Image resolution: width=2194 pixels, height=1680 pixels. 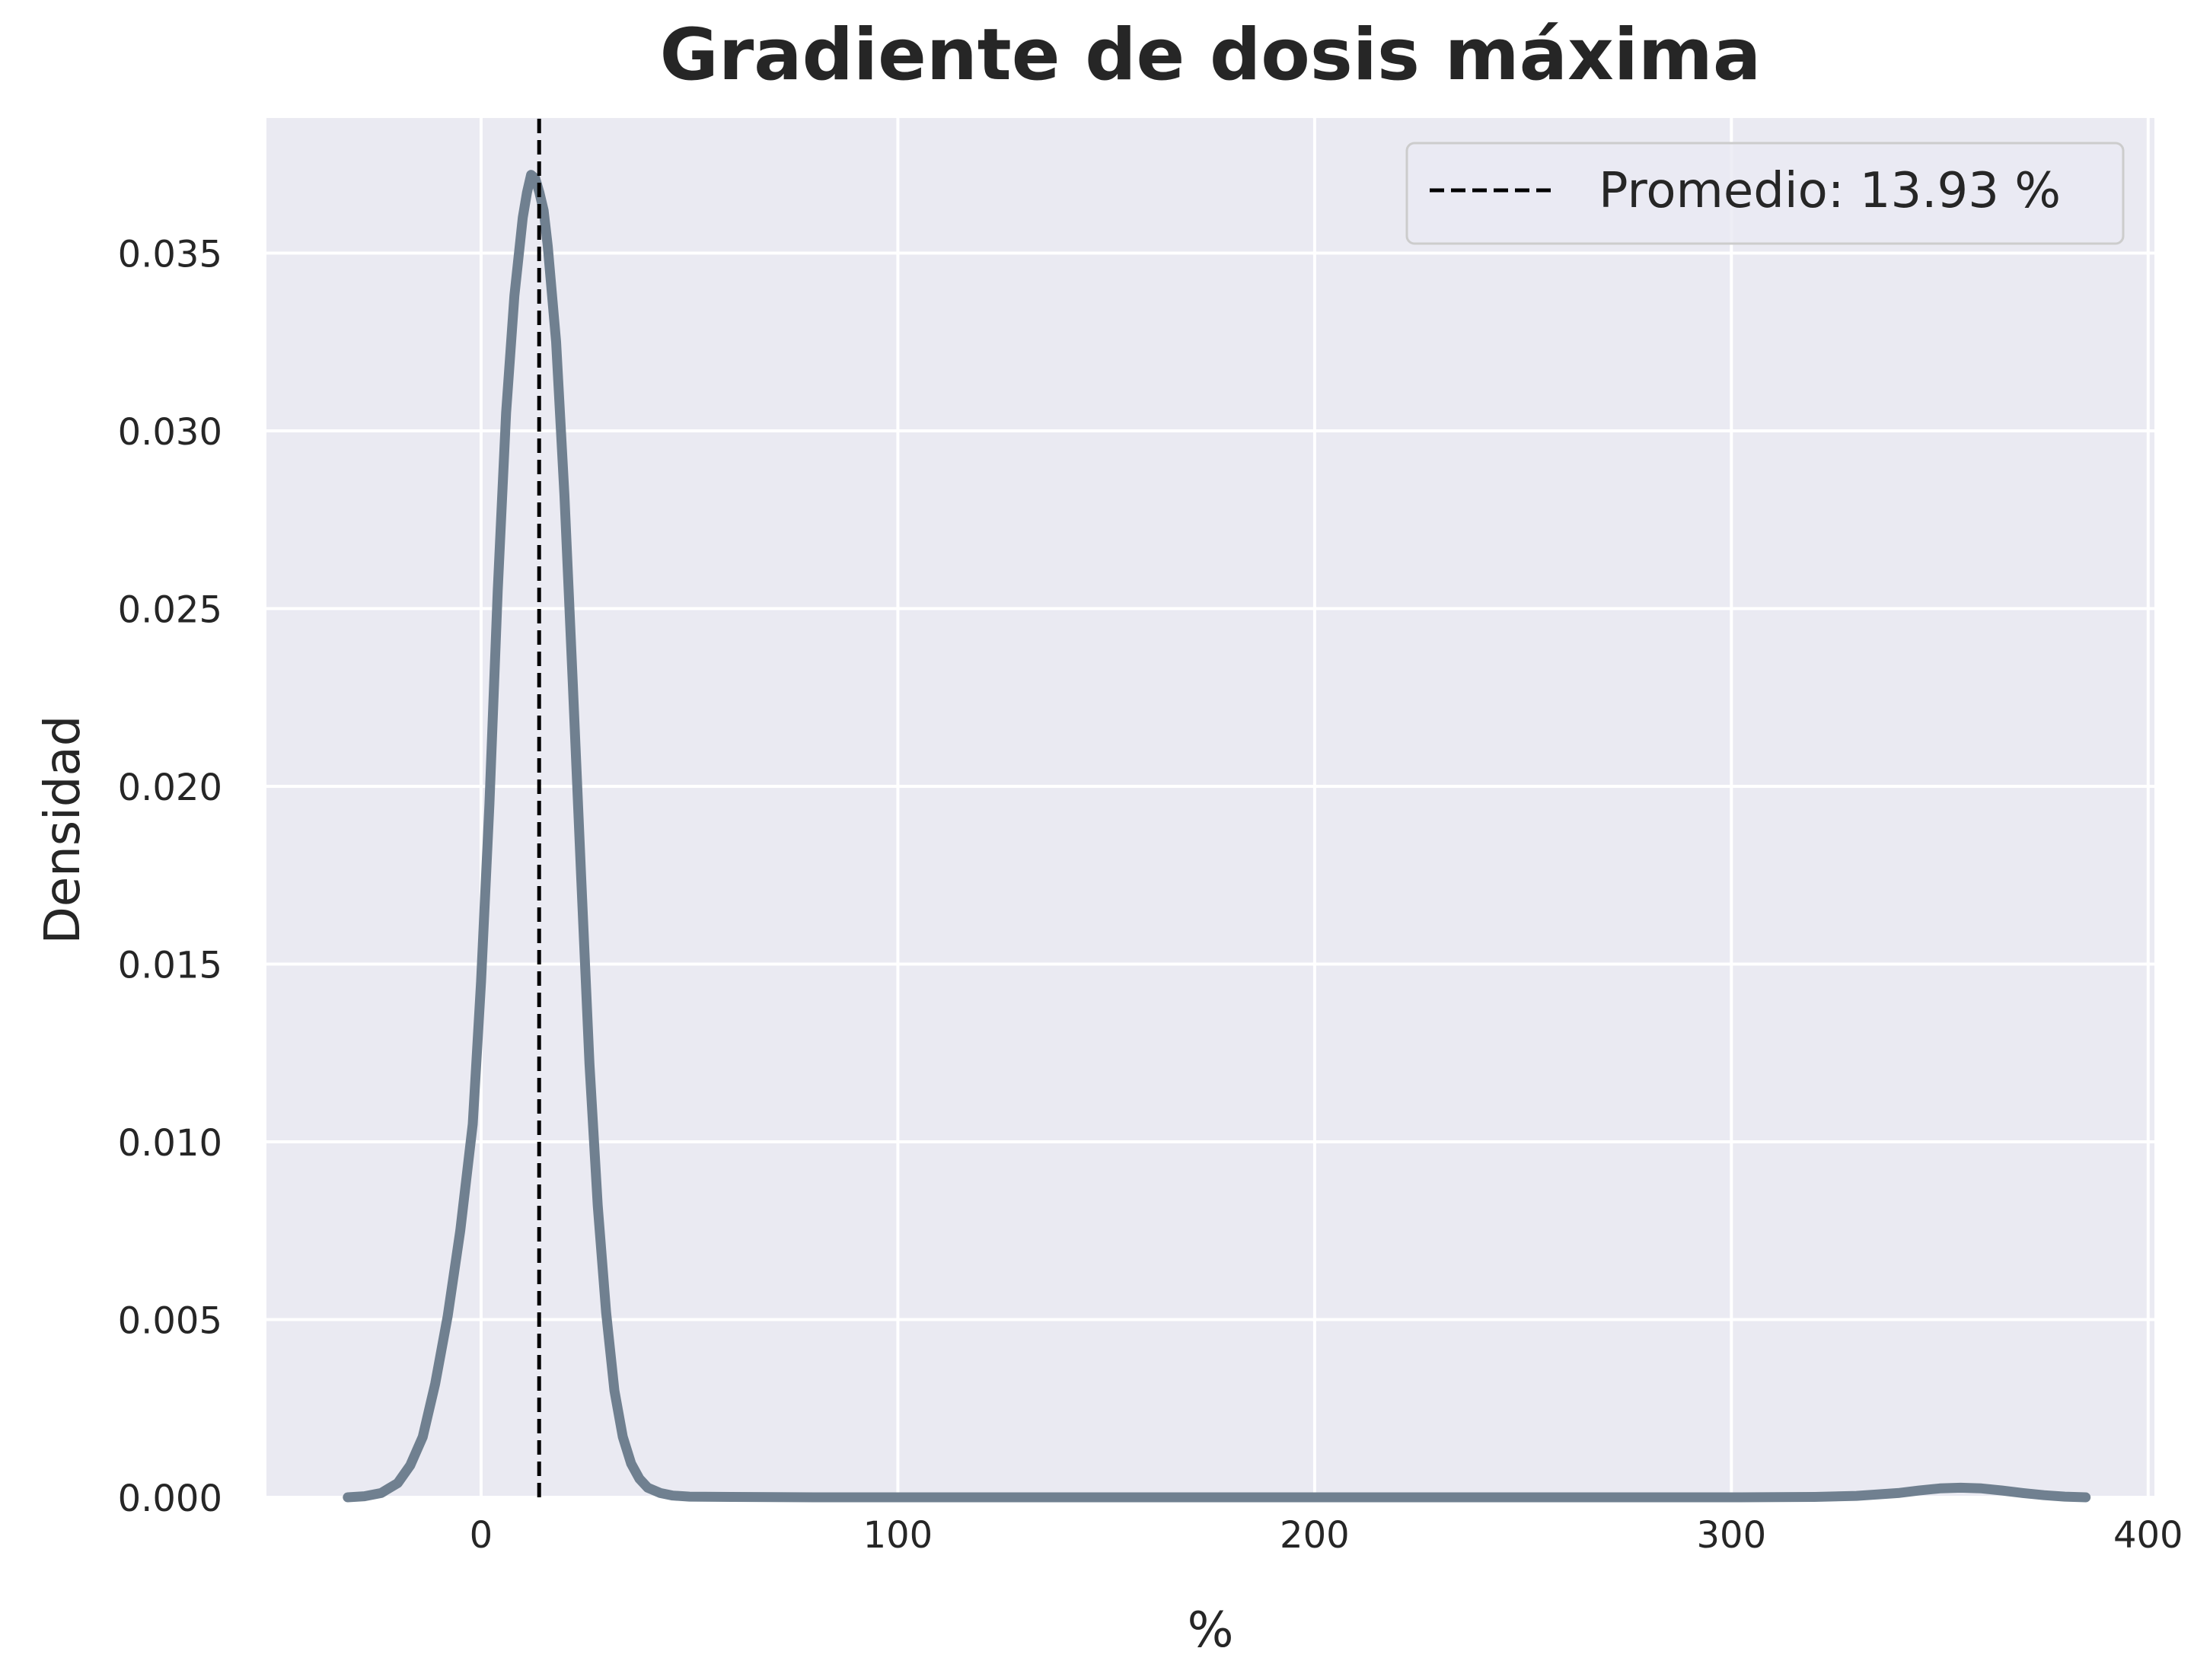 What do you see at coordinates (170, 966) in the screenshot?
I see `y-tick-label: 0.015` at bounding box center [170, 966].